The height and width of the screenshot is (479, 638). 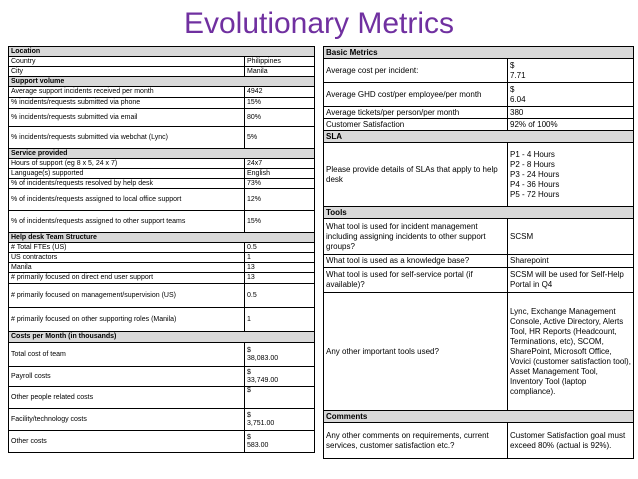 I want to click on row-label: US contractors, so click(x=126, y=257).